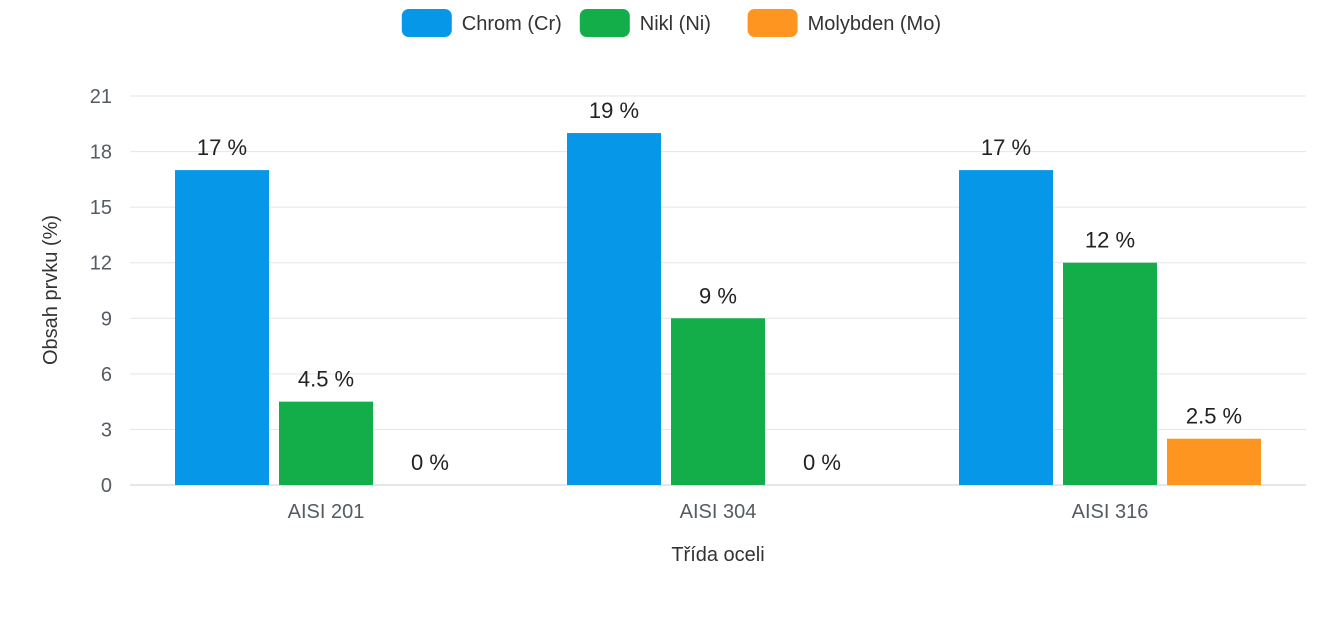  Describe the element at coordinates (101, 264) in the screenshot. I see `y-tick-label: 12` at that location.